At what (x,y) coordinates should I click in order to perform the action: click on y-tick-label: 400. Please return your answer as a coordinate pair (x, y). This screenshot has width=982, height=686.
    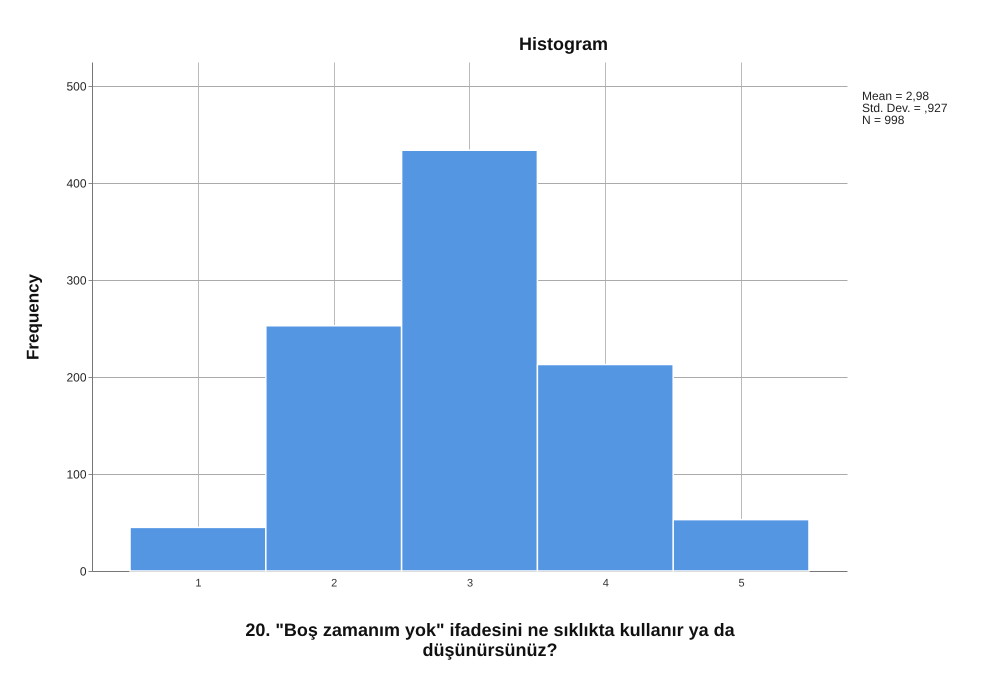
    Looking at the image, I should click on (76, 183).